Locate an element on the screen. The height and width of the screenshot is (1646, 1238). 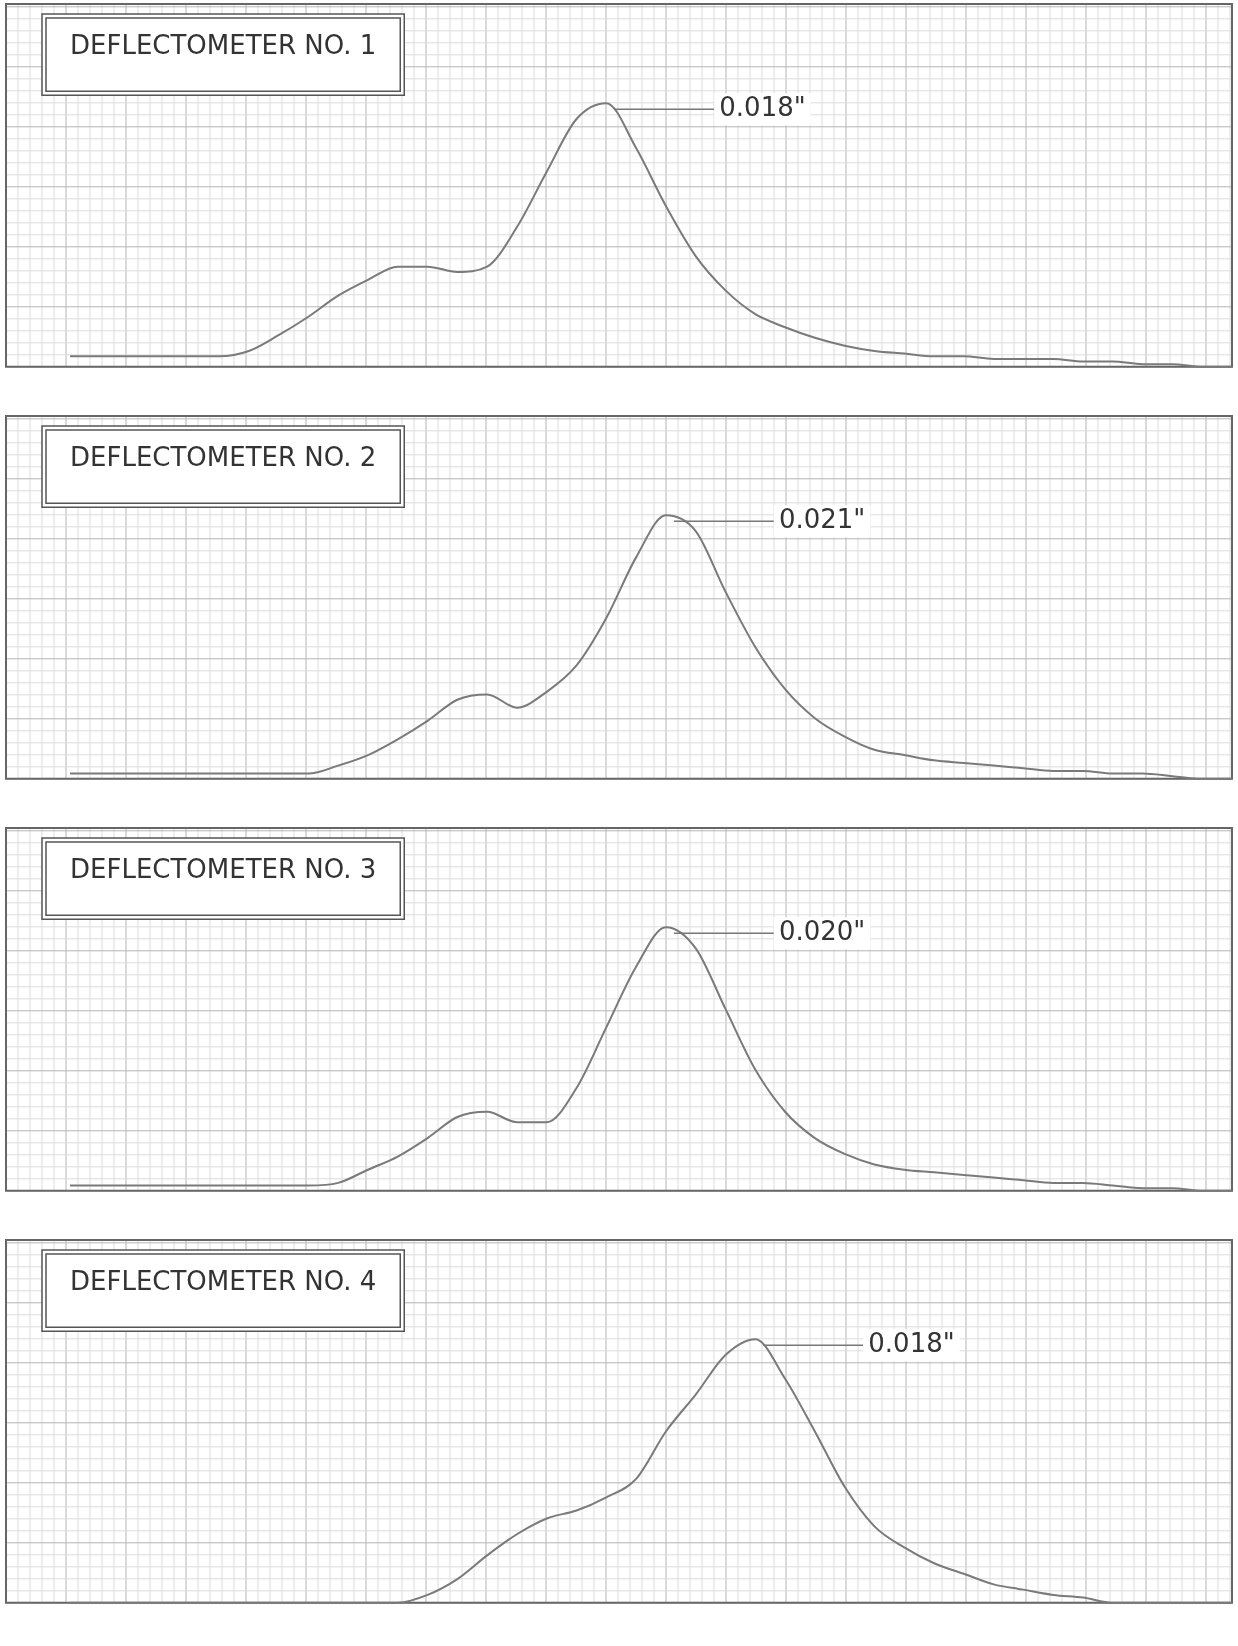
chart-title: DEFLECTOMETER NO. 1 is located at coordinates (223, 45).